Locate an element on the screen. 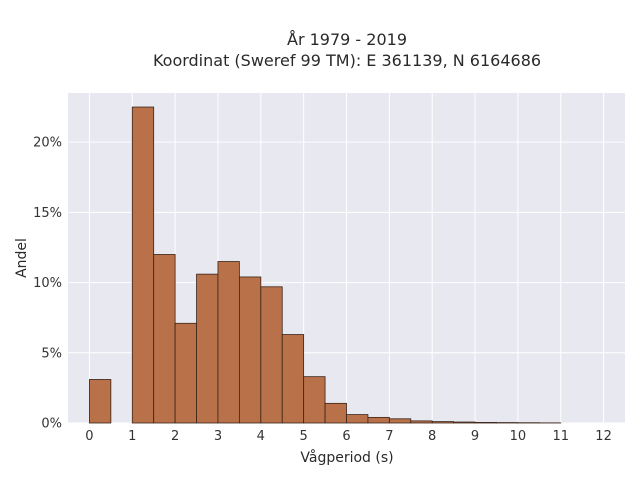 Image resolution: width=640 pixels, height=480 pixels. x-tick-label: 1 is located at coordinates (132, 436).